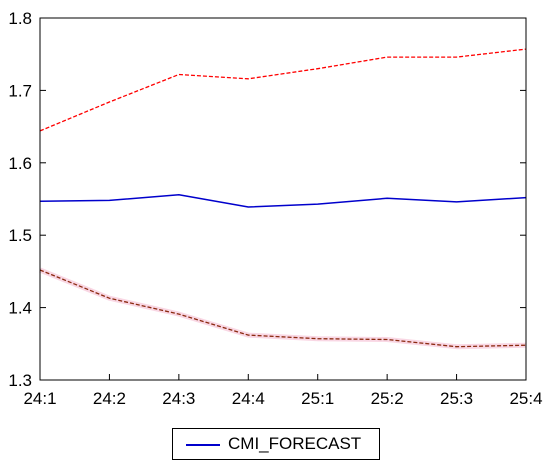  What do you see at coordinates (387, 398) in the screenshot?
I see `x-tick-label-5: 25:2` at bounding box center [387, 398].